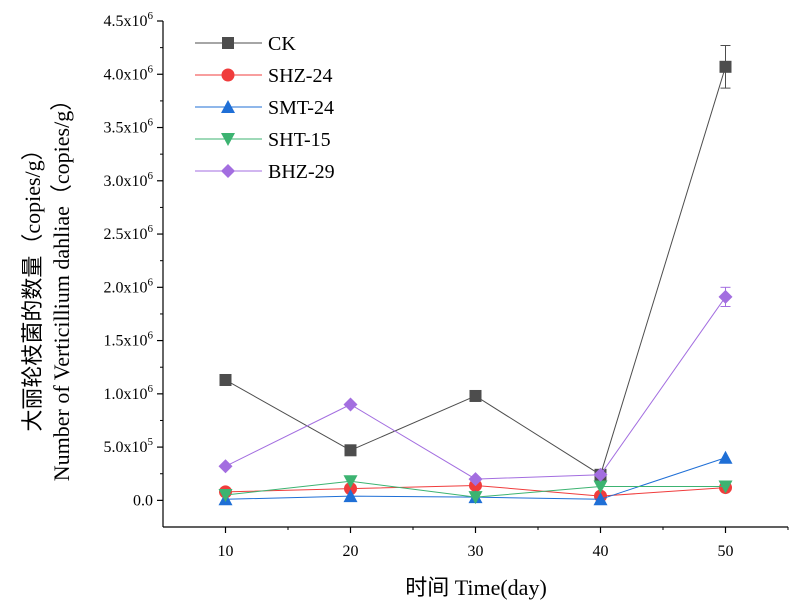  Describe the element at coordinates (129, 180) in the screenshot. I see `y-tick-label: 3.0x10⁶` at that location.